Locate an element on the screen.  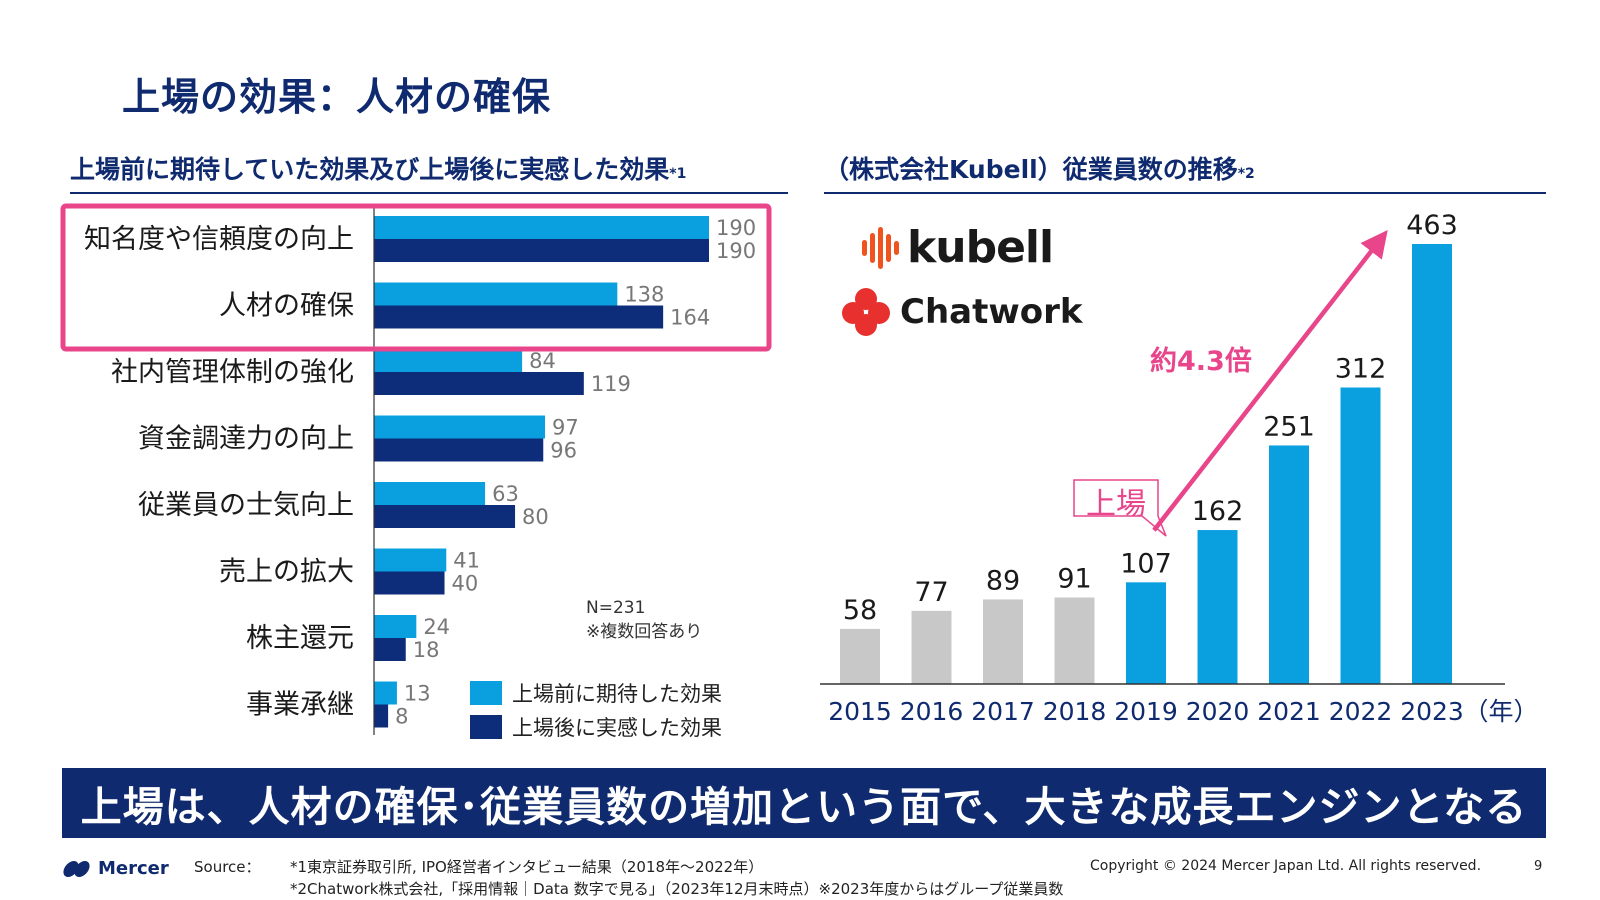
bar-value-label: 138 is located at coordinates (644, 295).